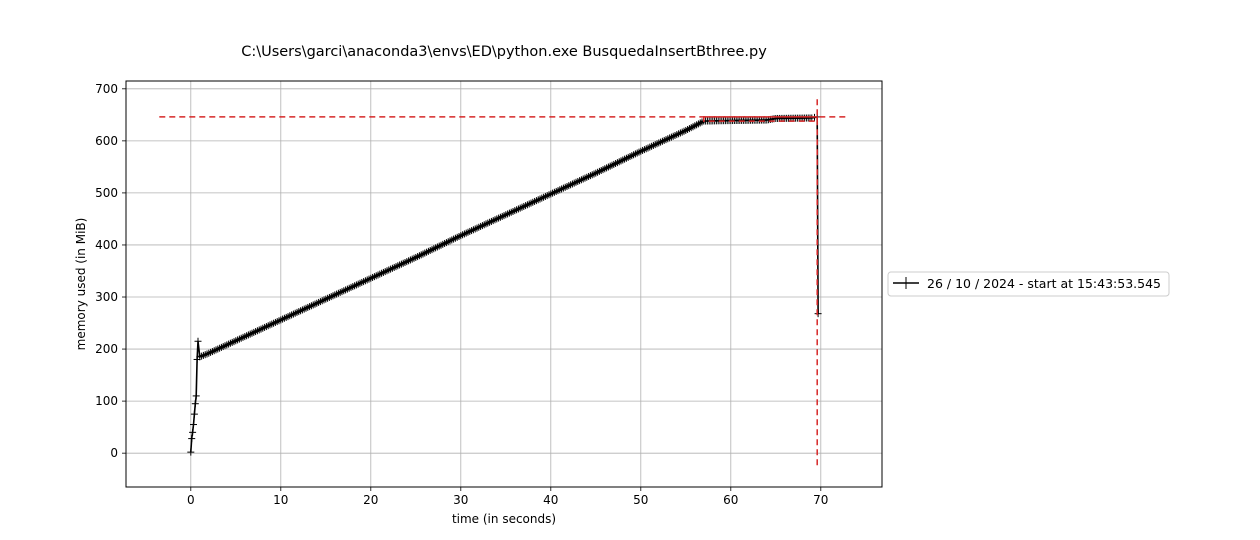 Image resolution: width=1260 pixels, height=540 pixels. Describe the element at coordinates (1028, 284) in the screenshot. I see `legend-box` at that location.